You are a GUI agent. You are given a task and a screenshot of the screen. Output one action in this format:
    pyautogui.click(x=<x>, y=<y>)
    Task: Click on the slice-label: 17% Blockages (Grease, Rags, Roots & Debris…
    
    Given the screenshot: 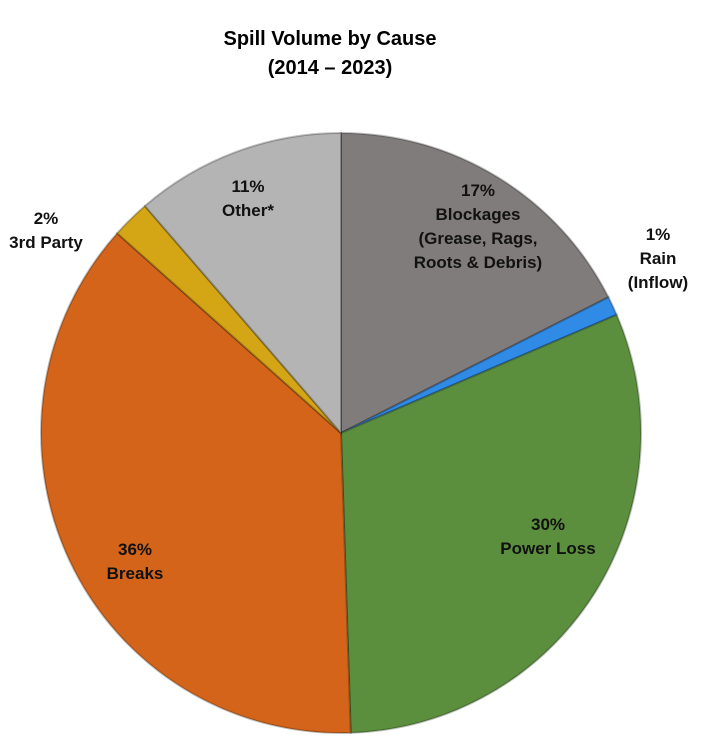 What is the action you would take?
    pyautogui.click(x=478, y=226)
    